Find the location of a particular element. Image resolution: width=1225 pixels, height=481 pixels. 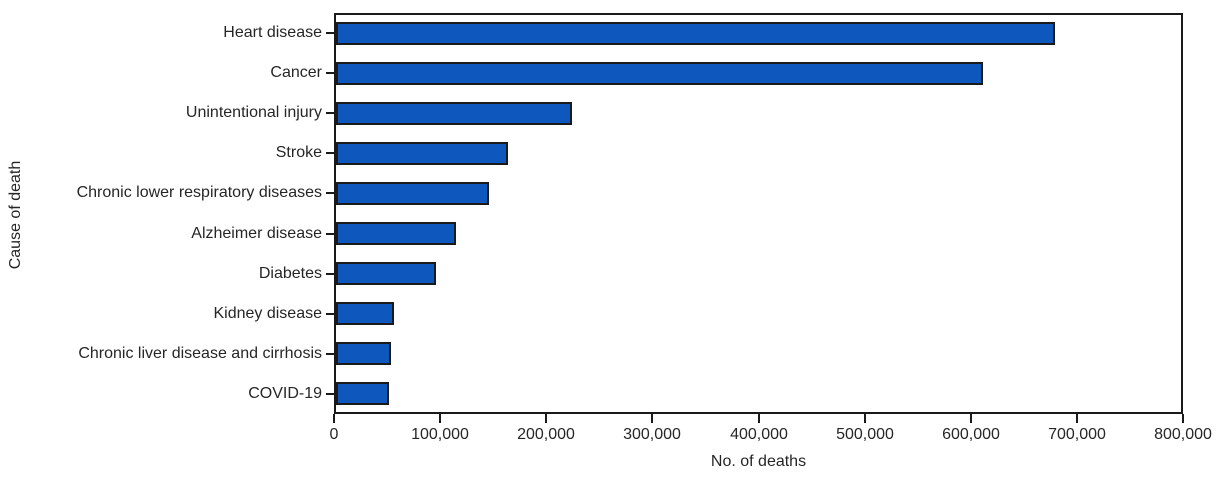

x-tick-label: 200,000 is located at coordinates (546, 434).